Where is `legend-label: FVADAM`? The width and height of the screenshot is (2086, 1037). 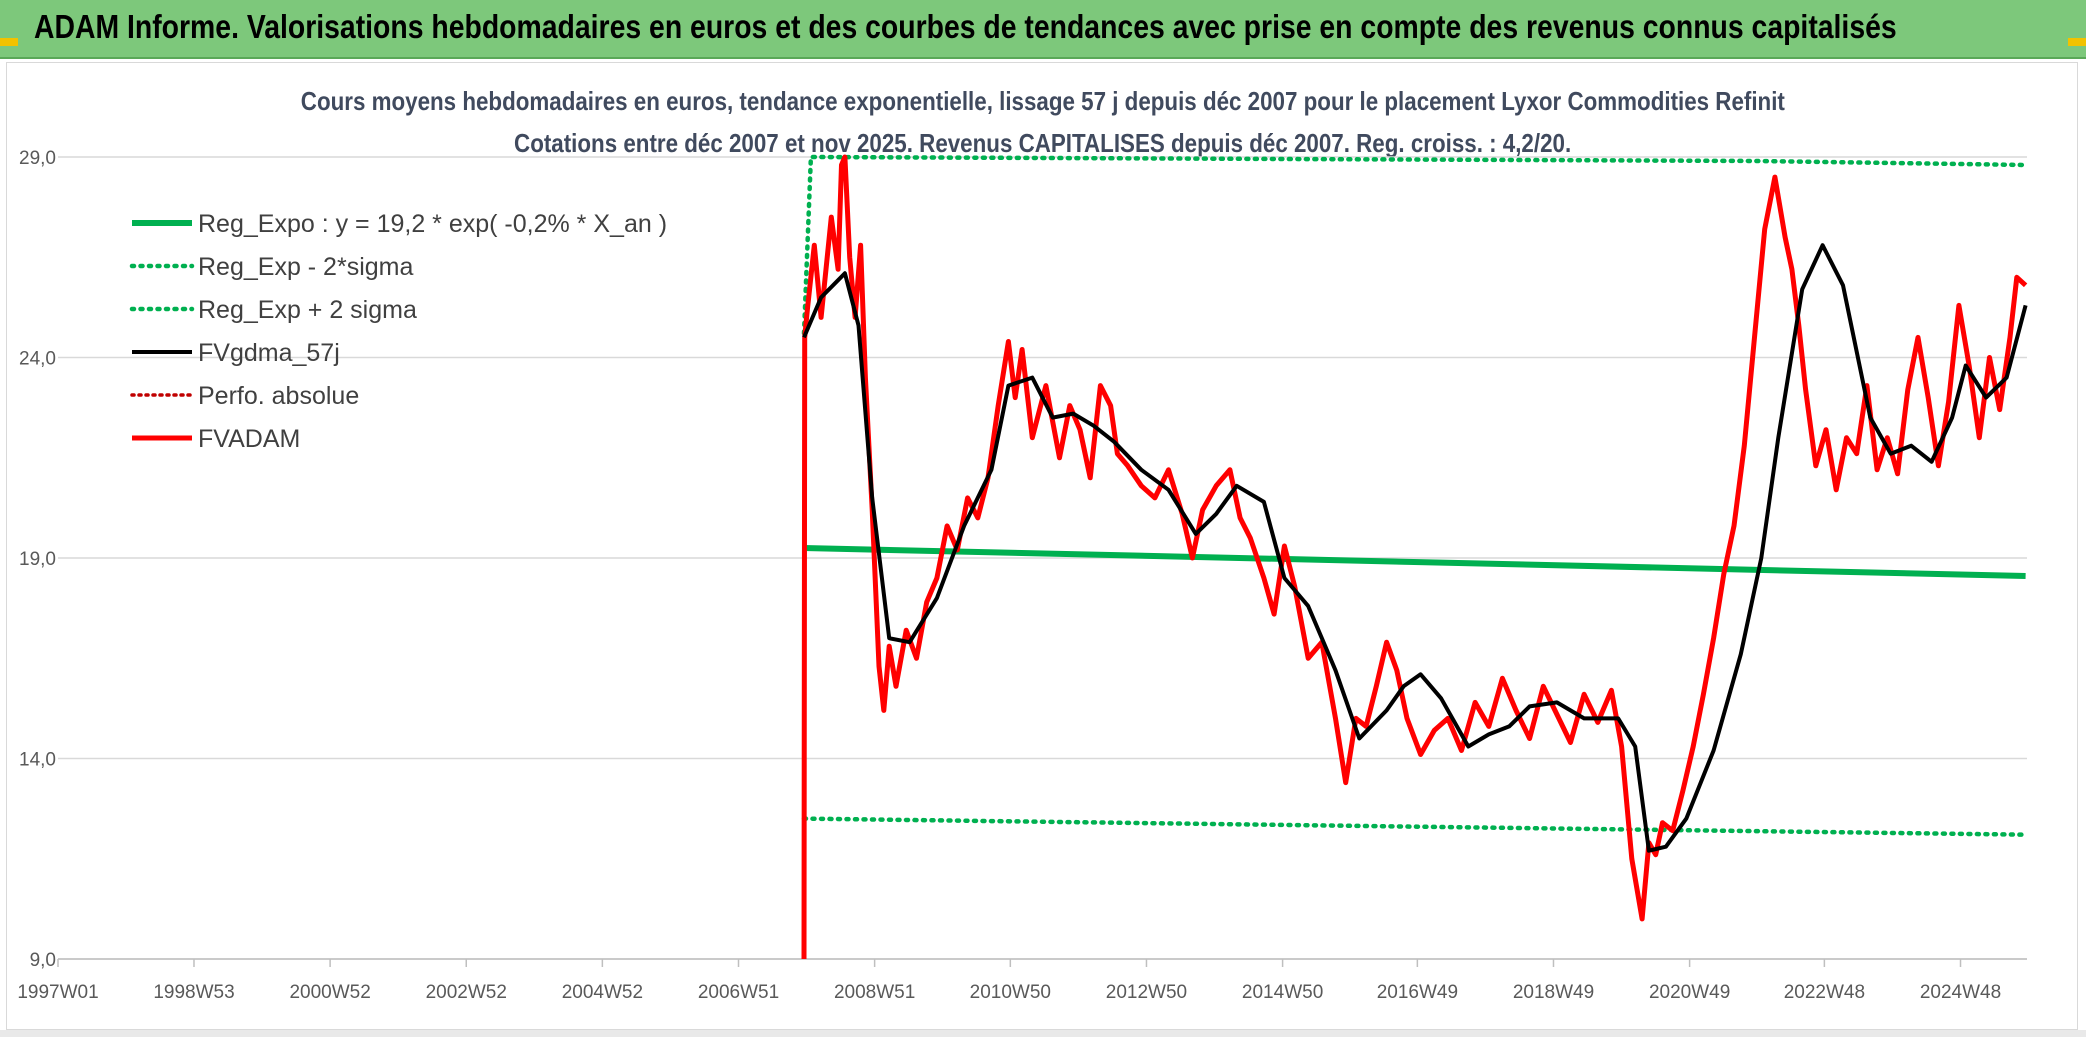 legend-label: FVADAM is located at coordinates (249, 439).